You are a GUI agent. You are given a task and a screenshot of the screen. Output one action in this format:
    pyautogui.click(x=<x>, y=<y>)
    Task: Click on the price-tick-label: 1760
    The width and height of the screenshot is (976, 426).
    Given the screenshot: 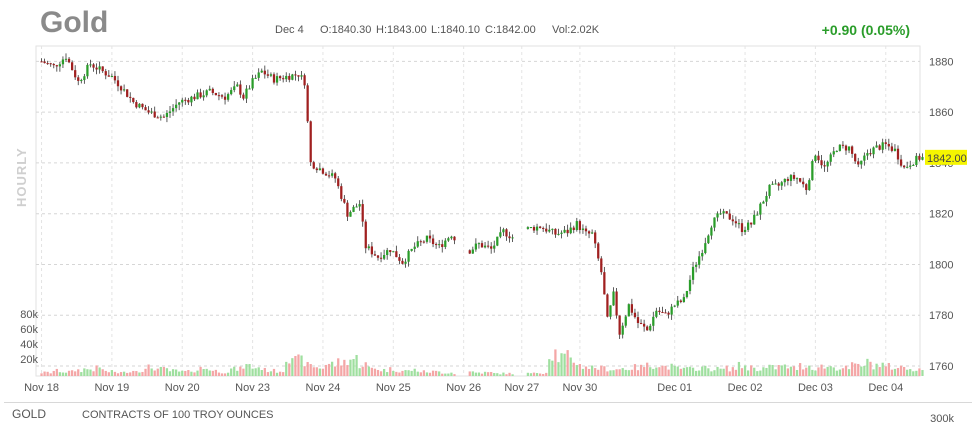 What is the action you would take?
    pyautogui.click(x=941, y=367)
    